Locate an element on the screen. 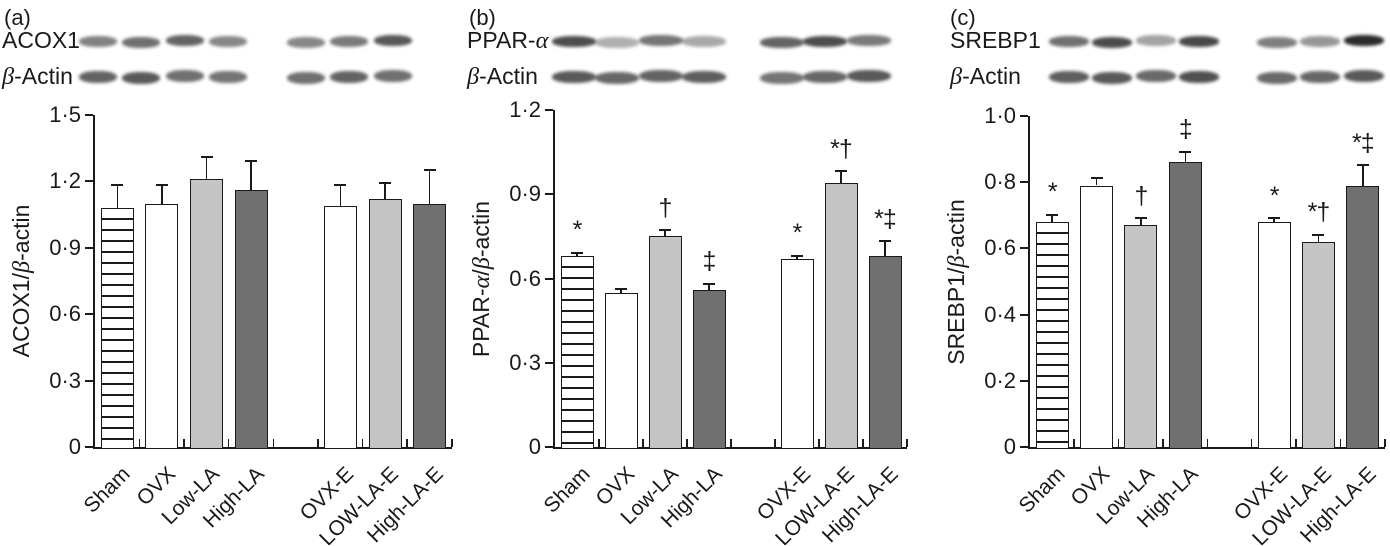 This screenshot has width=1390, height=546. y-tick-label: 0·6 is located at coordinates (65, 314).